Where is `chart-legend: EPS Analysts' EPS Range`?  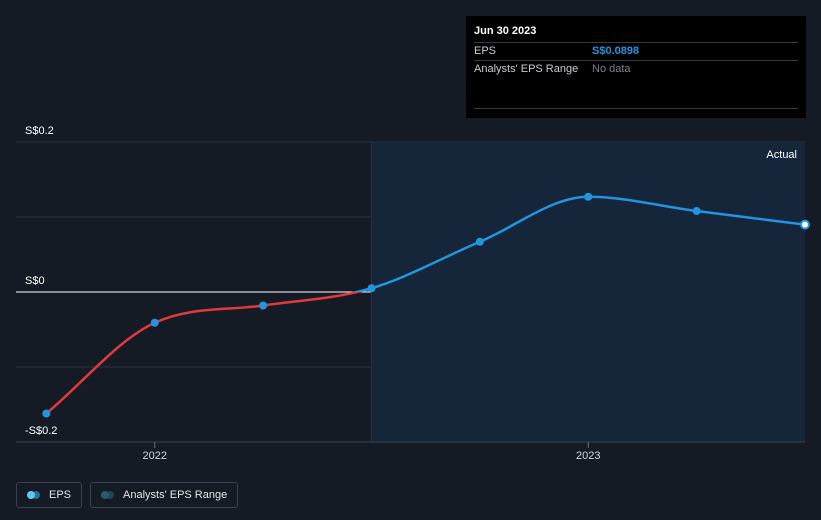 chart-legend: EPS Analysts' EPS Range is located at coordinates (127, 495).